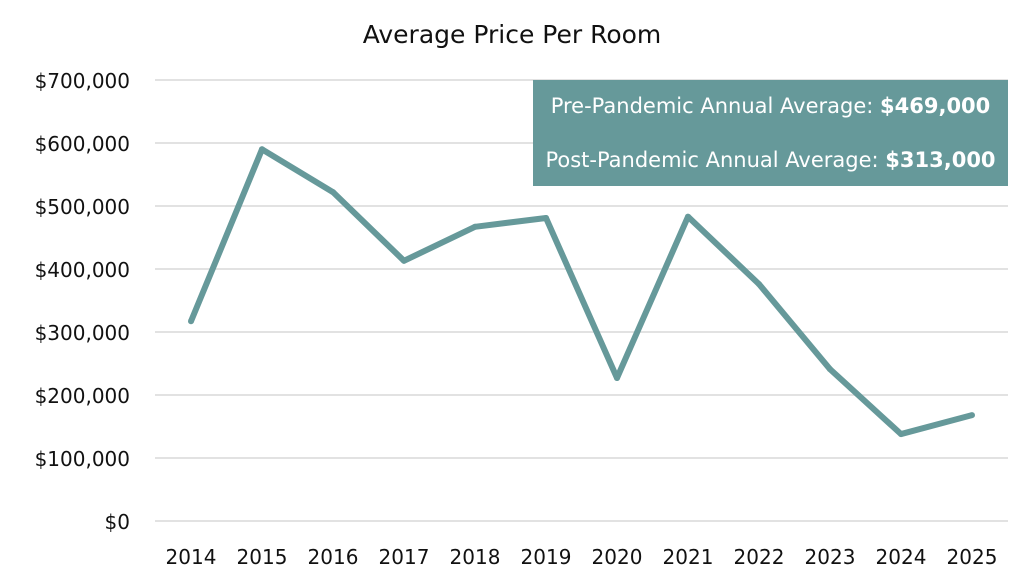  I want to click on post-pandemic-average: Post-Pandemic Annual Average: $313,000, so click(770, 160).